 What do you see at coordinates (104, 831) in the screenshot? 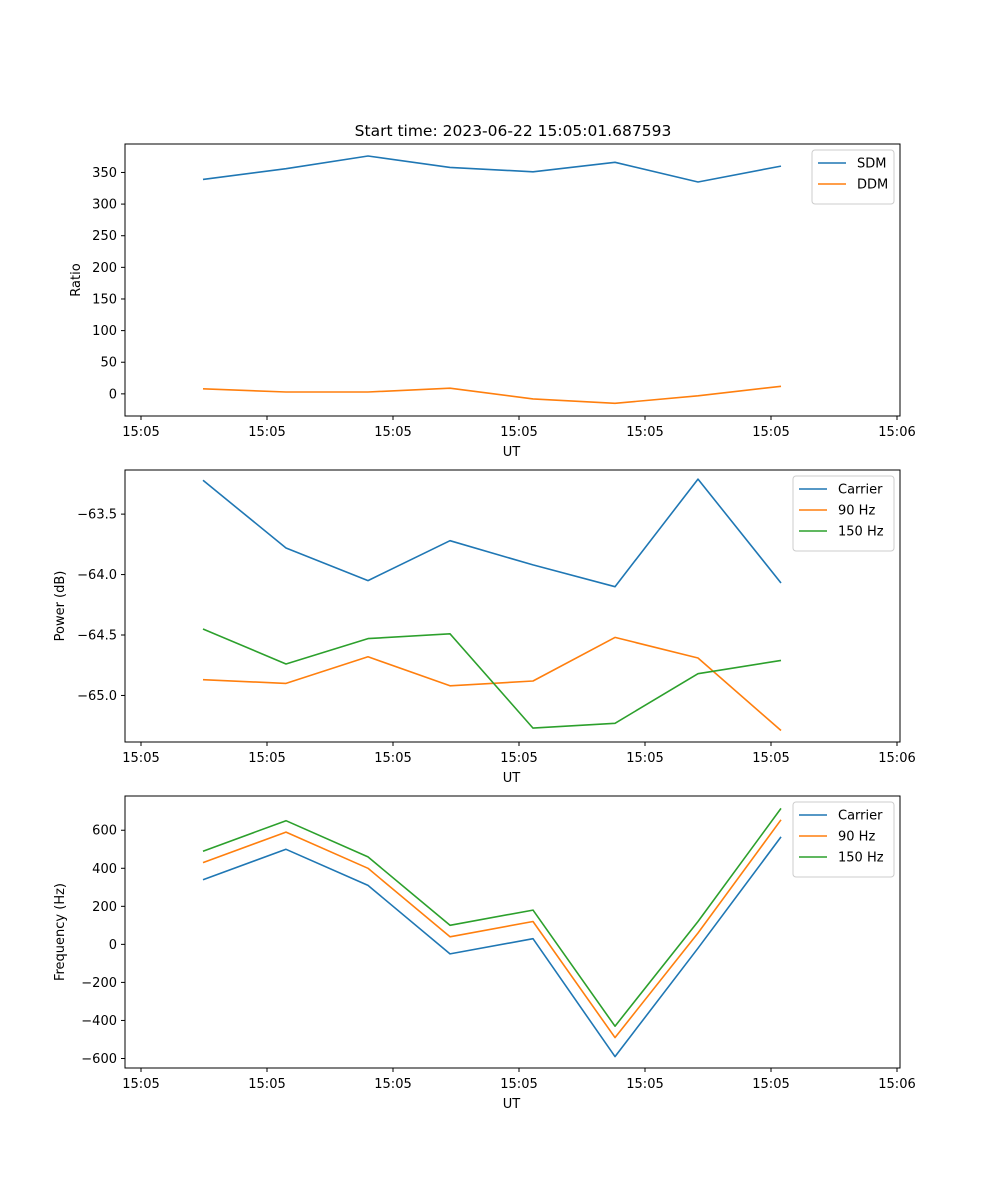
I see `y-tick-label: 600` at bounding box center [104, 831].